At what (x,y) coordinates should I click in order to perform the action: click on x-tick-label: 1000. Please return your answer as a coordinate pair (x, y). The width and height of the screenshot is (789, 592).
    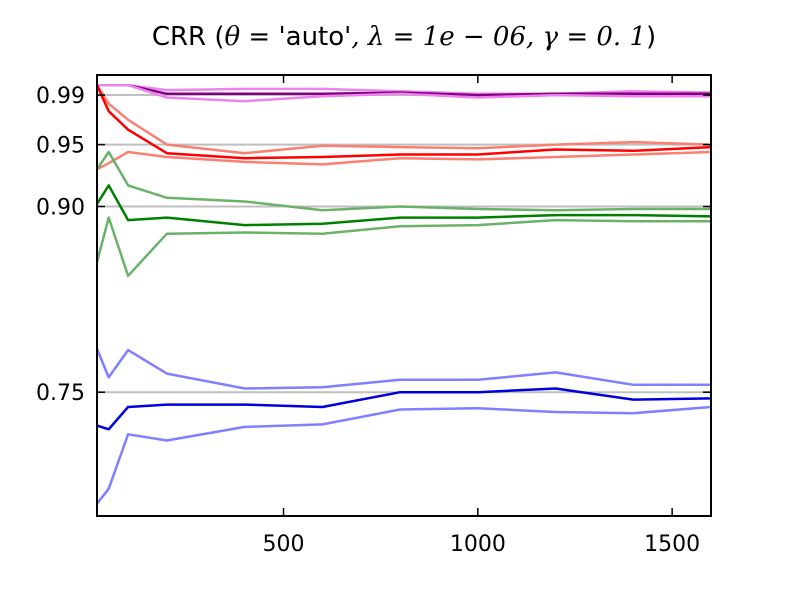
    Looking at the image, I should click on (478, 544).